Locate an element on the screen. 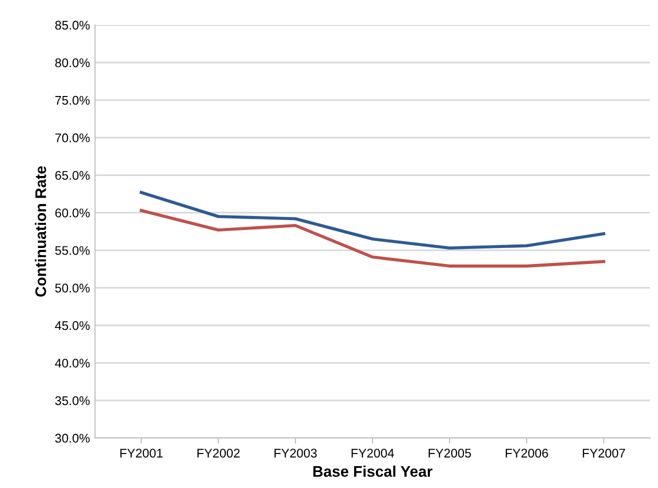 This screenshot has height=488, width=658. y-tick-label: 45.0% is located at coordinates (72, 325).